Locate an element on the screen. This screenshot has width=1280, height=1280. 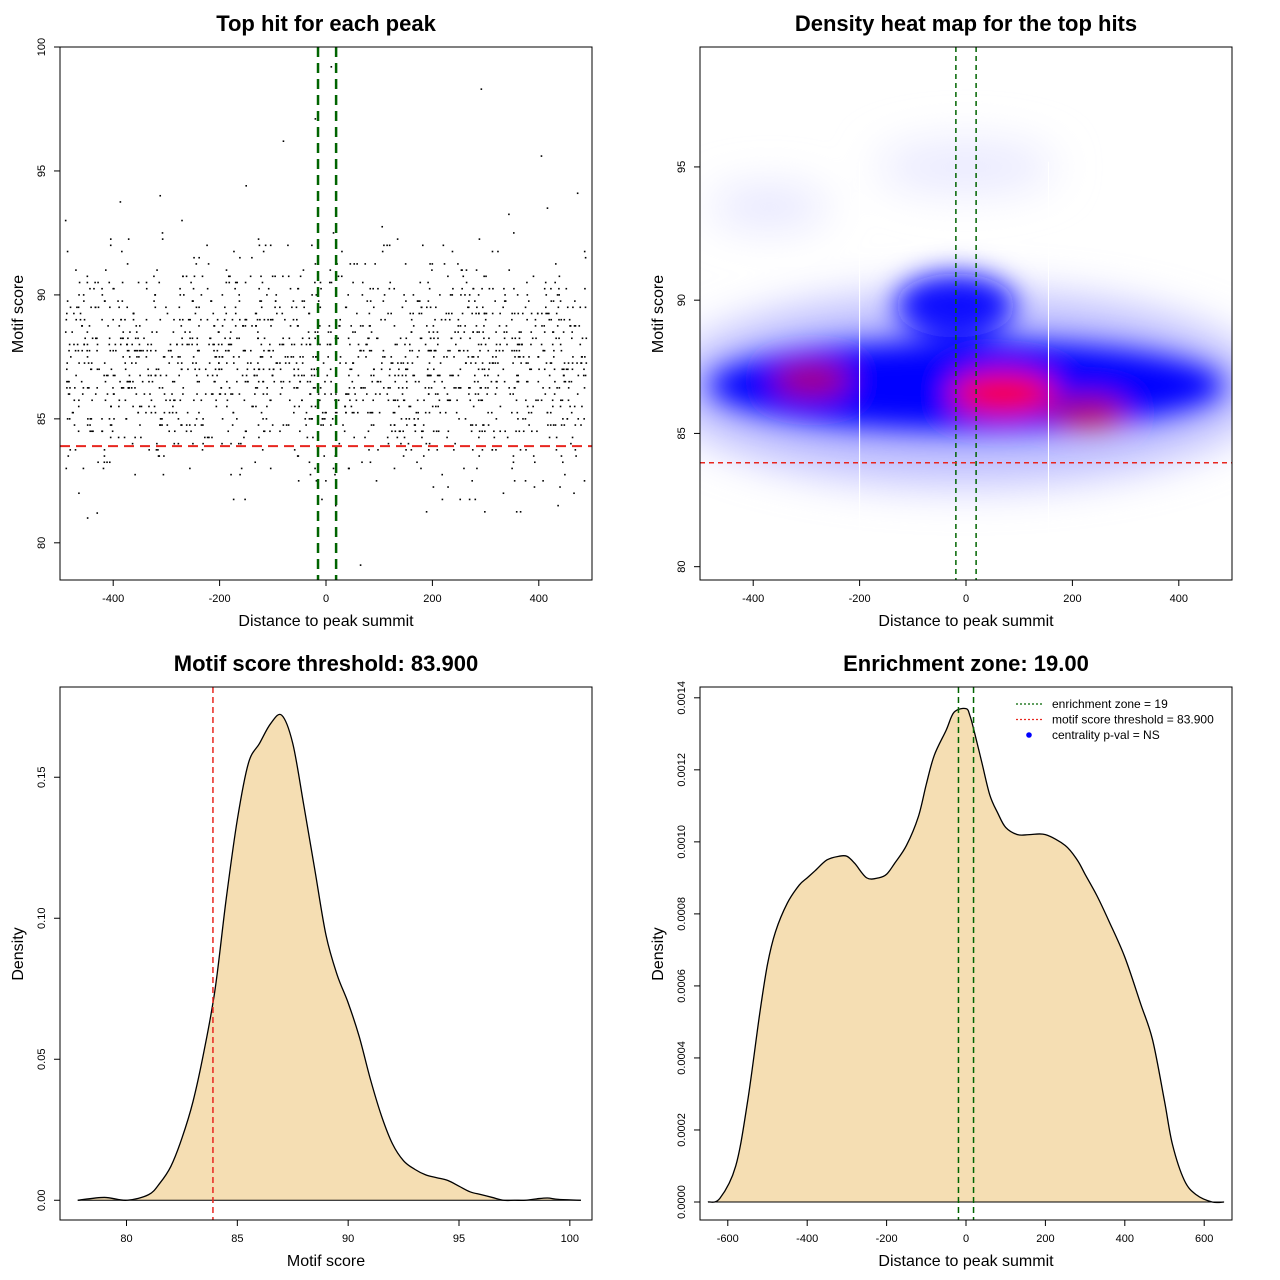
x-tick-label: -400 is located at coordinates (113, 599).